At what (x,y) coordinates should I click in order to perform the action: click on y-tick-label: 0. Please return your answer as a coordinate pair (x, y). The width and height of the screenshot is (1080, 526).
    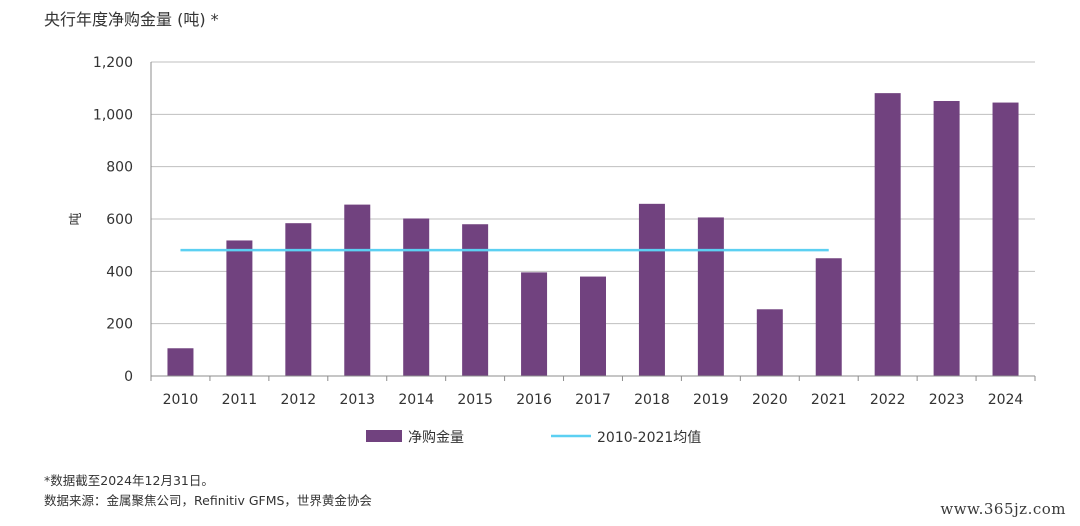
    Looking at the image, I should click on (128, 377).